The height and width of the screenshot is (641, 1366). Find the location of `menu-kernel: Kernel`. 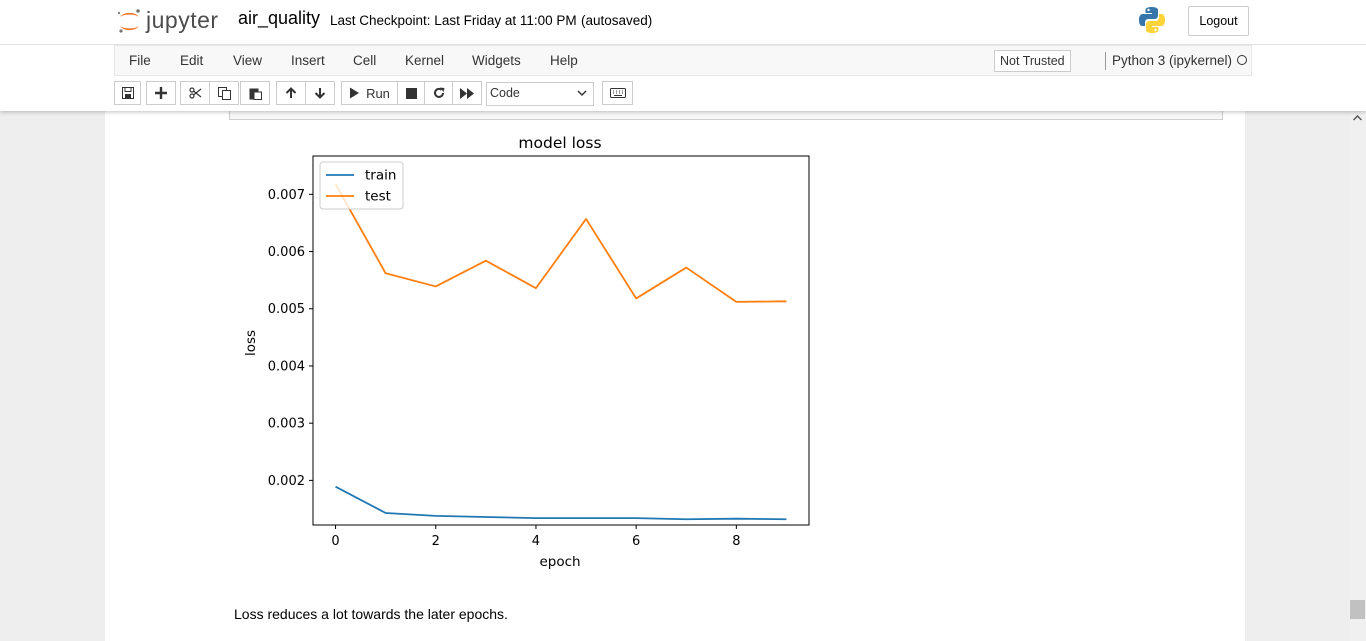

menu-kernel: Kernel is located at coordinates (425, 60).